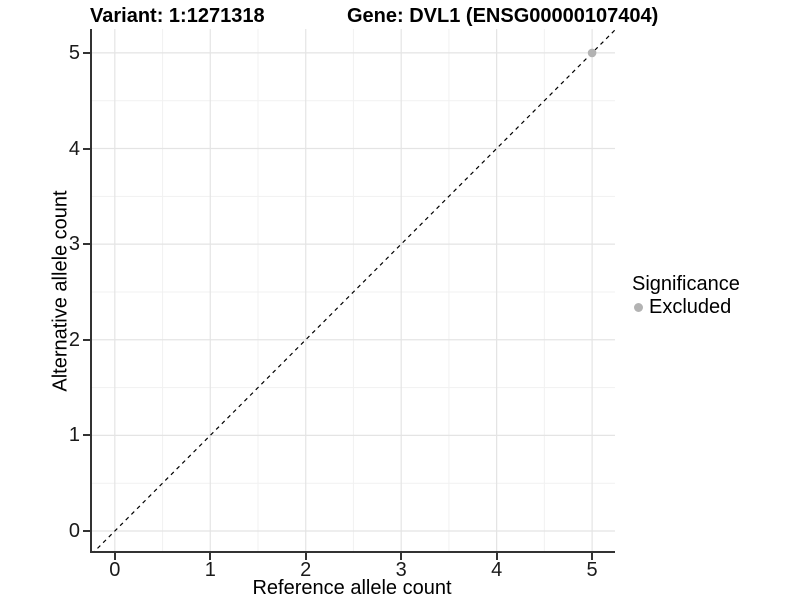 The height and width of the screenshot is (600, 800). I want to click on legend: Significance Excluded, so click(686, 296).